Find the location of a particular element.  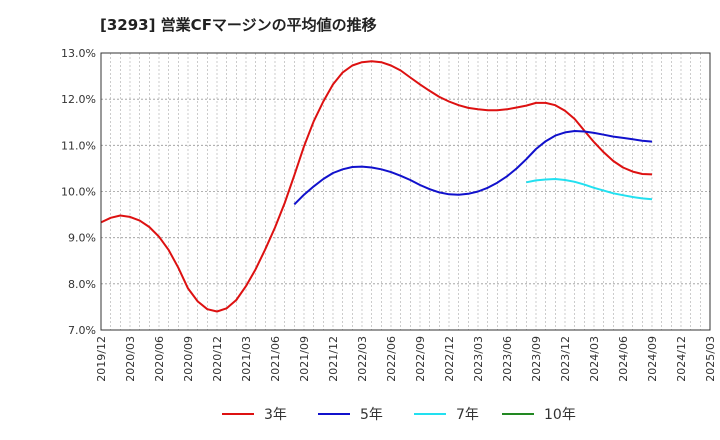

x-tick-label: 2020/12 is located at coordinates (217, 359).